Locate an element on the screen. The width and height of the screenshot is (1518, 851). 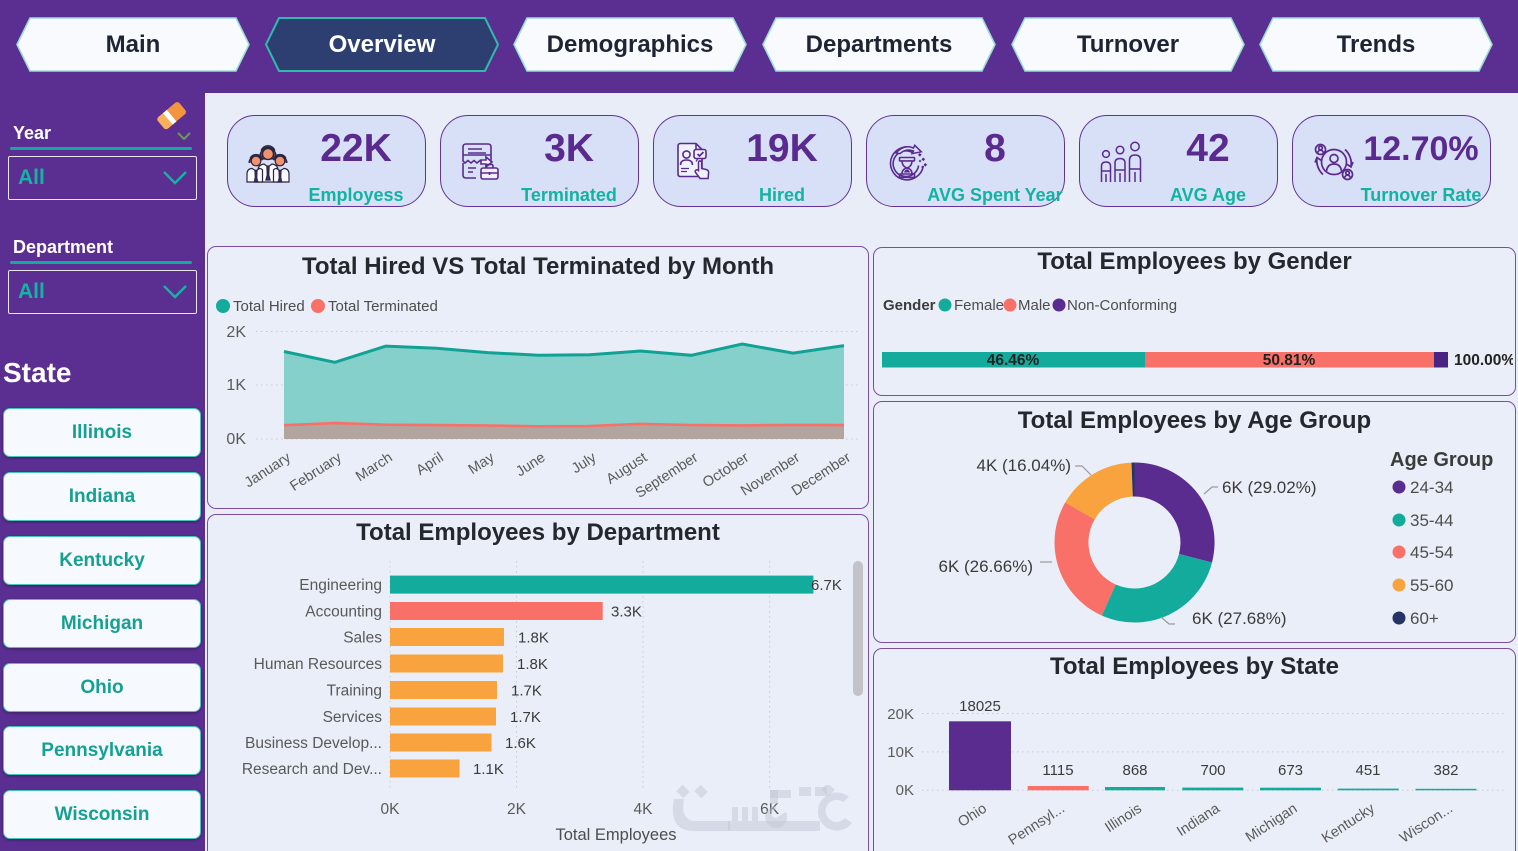
svg-text: 868 is located at coordinates (1134, 770).